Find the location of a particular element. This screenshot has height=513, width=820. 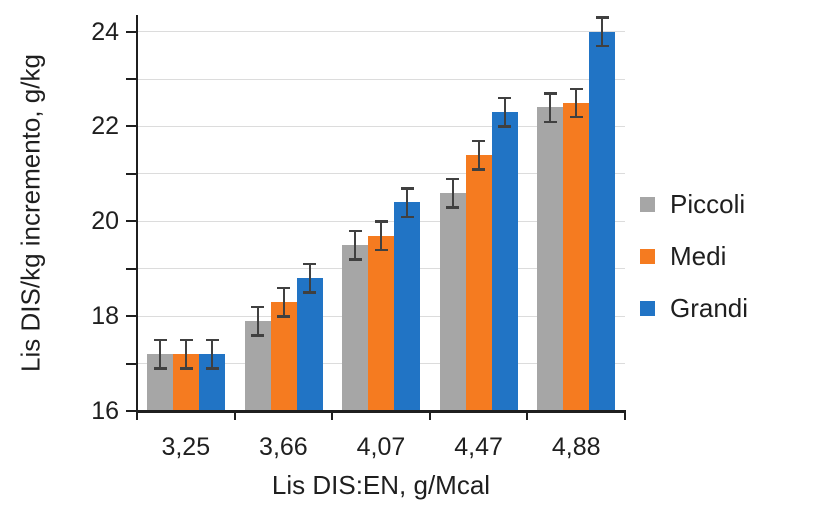

legend-item-grandi: Grandi is located at coordinates (694, 308).